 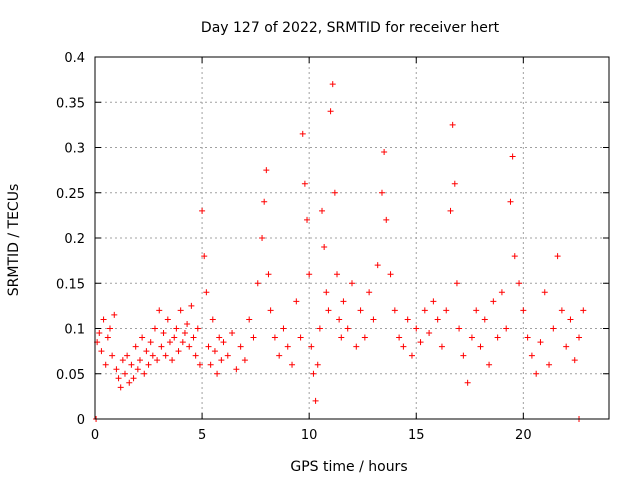 What do you see at coordinates (70, 375) in the screenshot?
I see `y-tick-label: 0.05` at bounding box center [70, 375].